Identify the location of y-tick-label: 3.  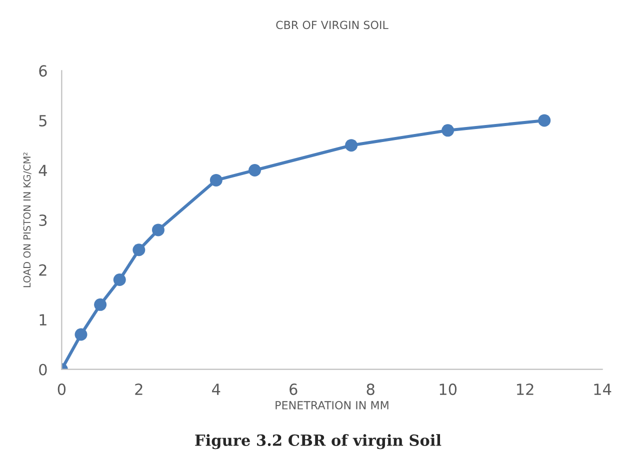
(43, 220).